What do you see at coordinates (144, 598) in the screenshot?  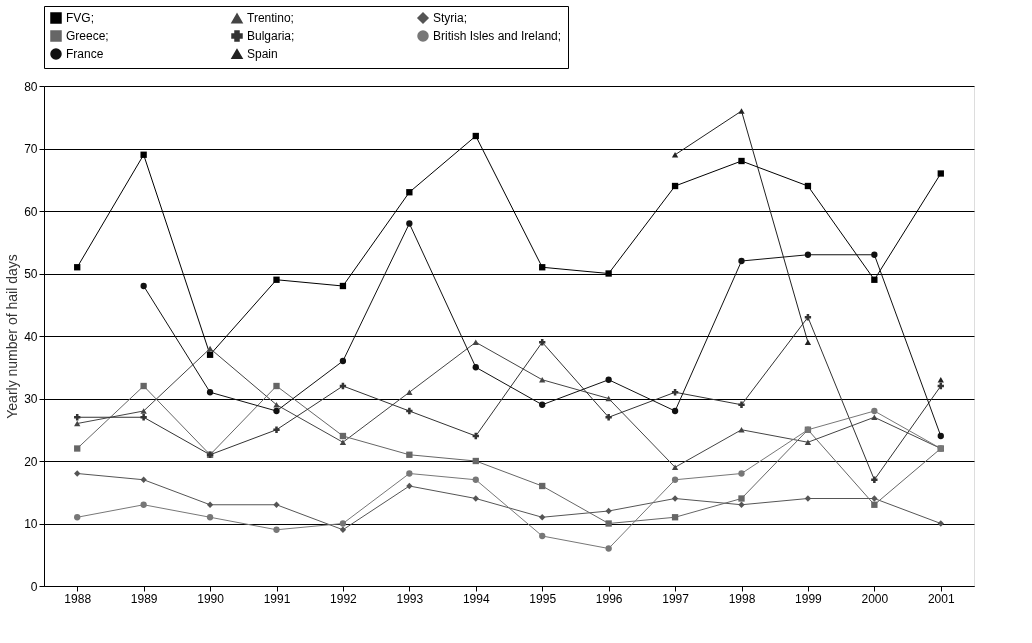 I see `x-tick-label: 1989` at bounding box center [144, 598].